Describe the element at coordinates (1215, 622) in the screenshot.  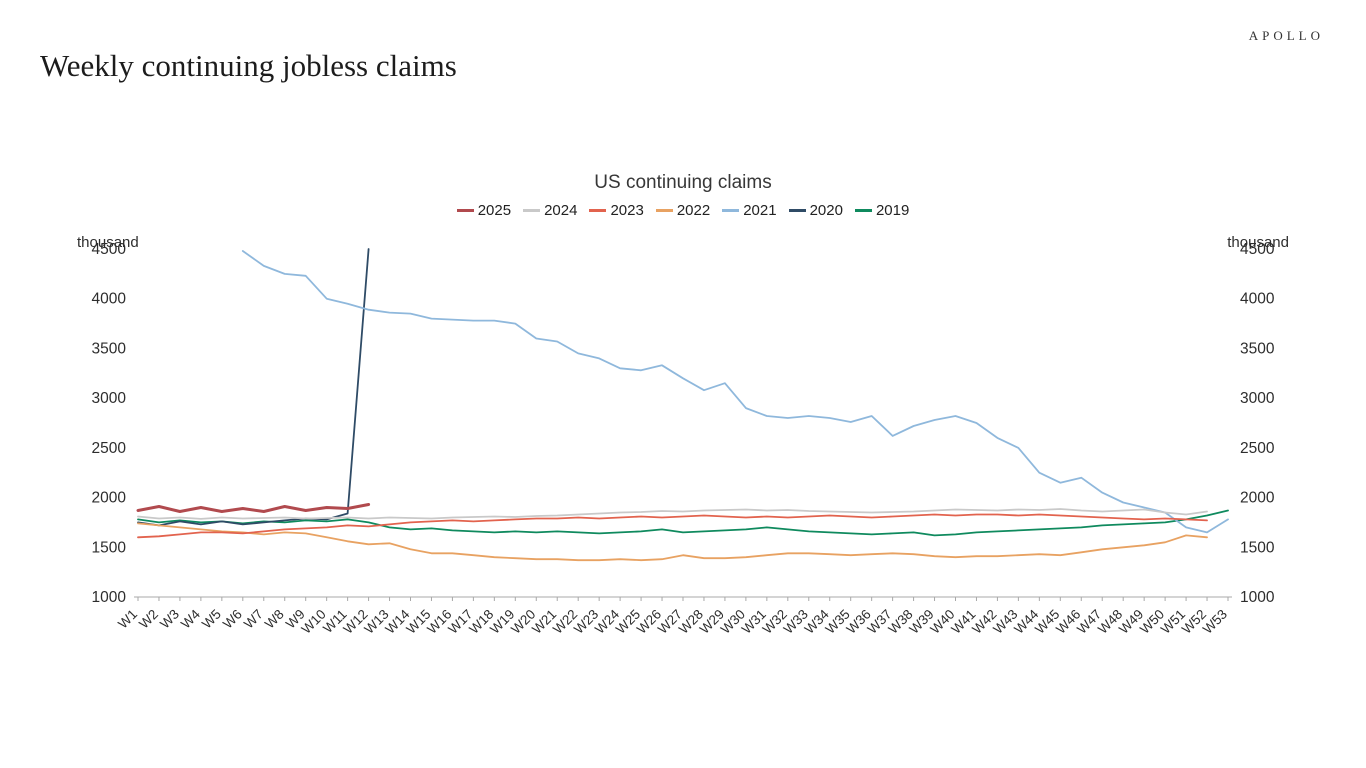
I see `x-tick-label: W53` at that location.